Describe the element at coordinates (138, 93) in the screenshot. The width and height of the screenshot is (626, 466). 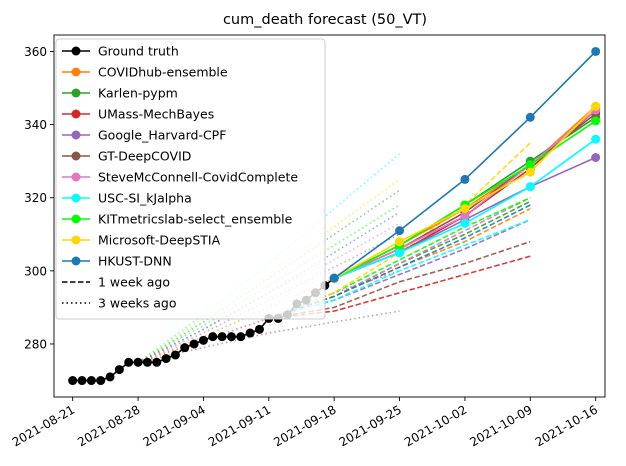
I see `legend-label-karlen-pypm: Karlen-pypm` at that location.